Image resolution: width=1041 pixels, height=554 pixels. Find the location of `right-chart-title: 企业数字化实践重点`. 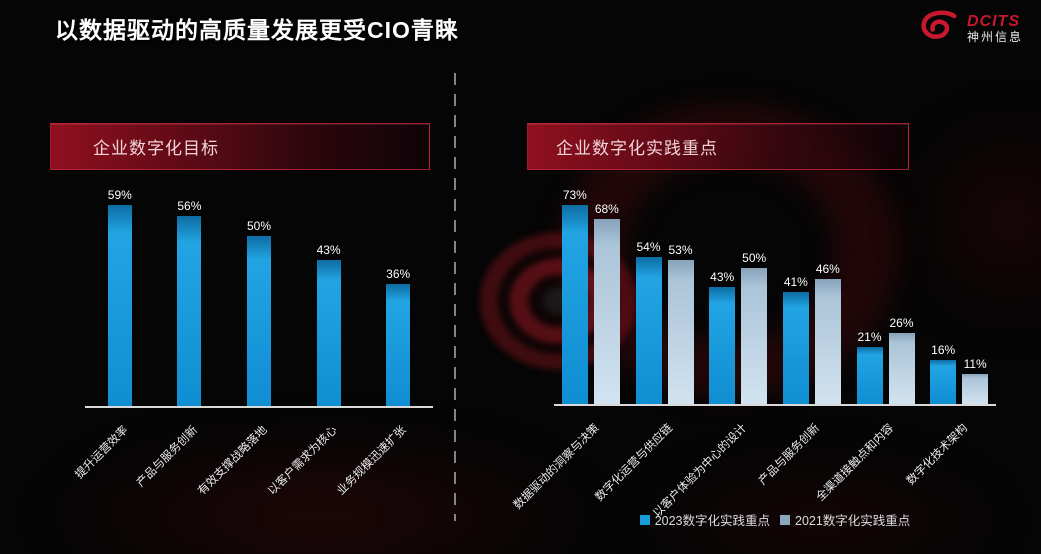

right-chart-title: 企业数字化实践重点 is located at coordinates (637, 148).